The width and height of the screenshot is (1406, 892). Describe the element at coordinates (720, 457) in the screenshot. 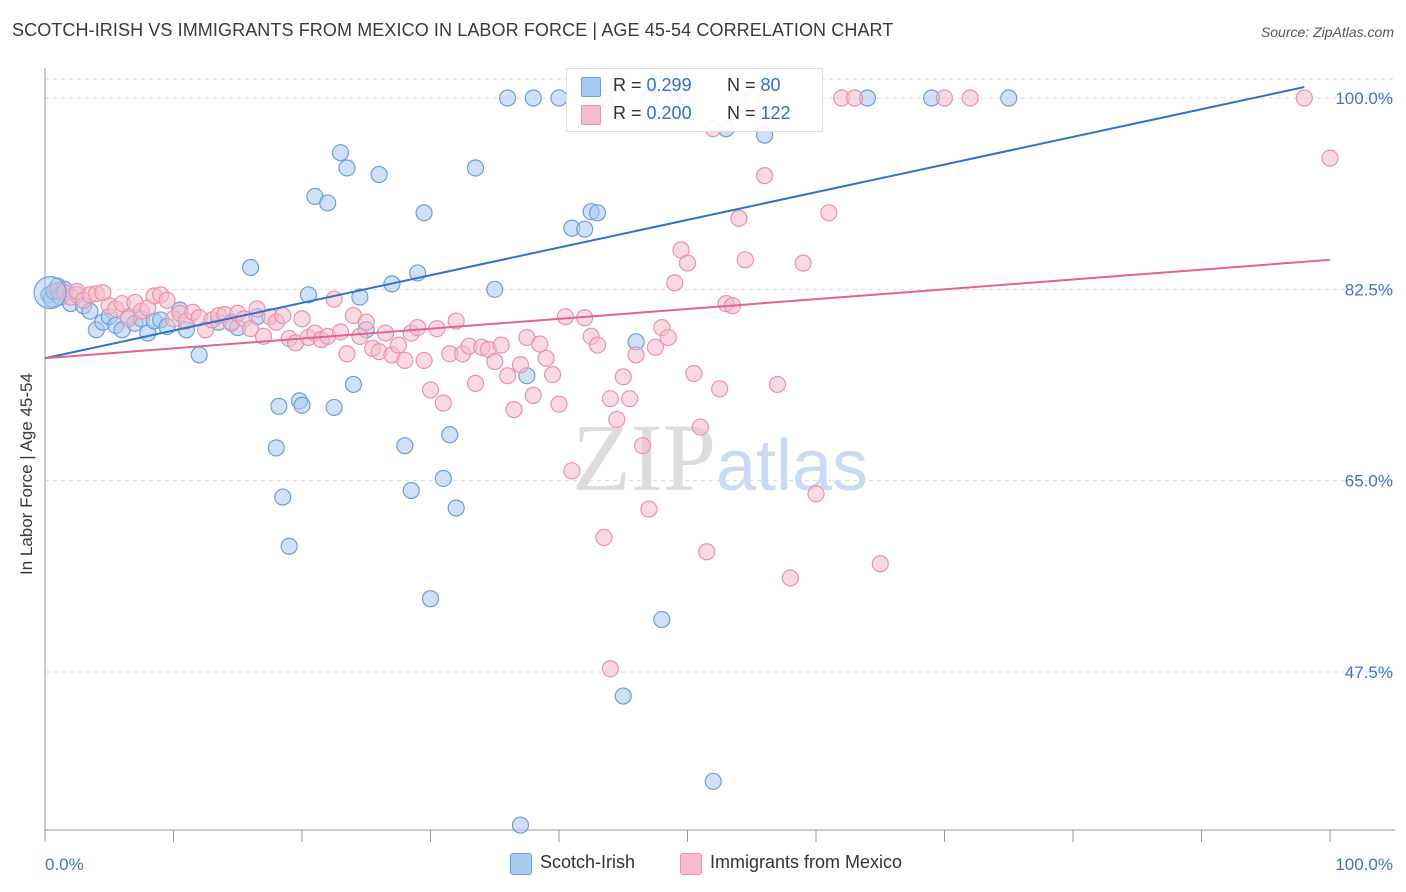

I see `watermark: ZIPatlas` at that location.